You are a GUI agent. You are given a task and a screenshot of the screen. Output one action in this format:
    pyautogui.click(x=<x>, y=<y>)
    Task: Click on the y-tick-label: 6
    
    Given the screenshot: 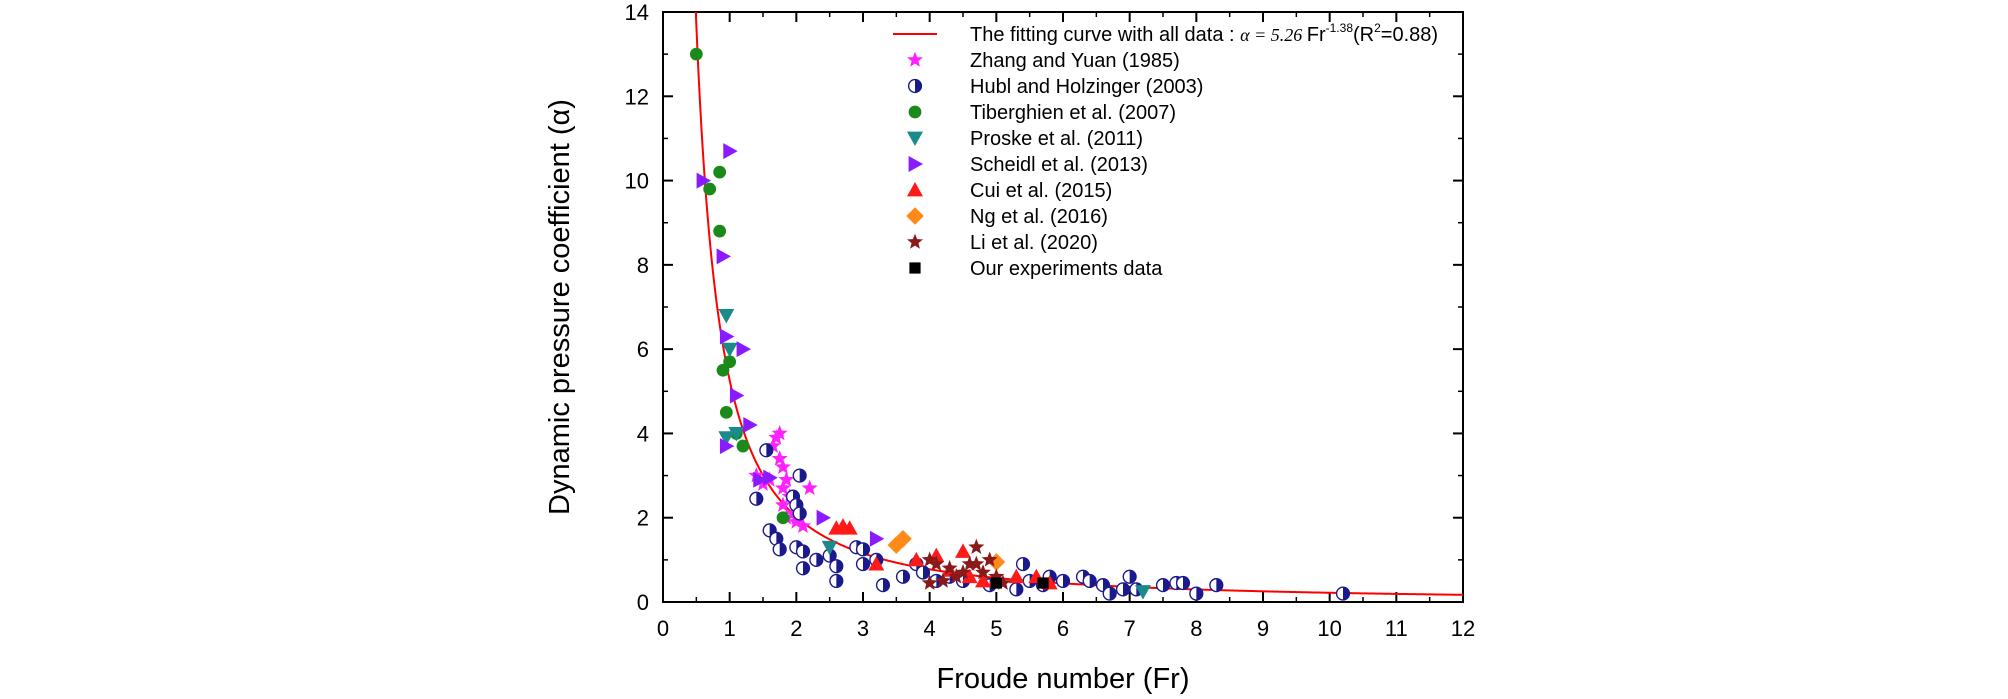 What is the action you would take?
    pyautogui.click(x=643, y=349)
    